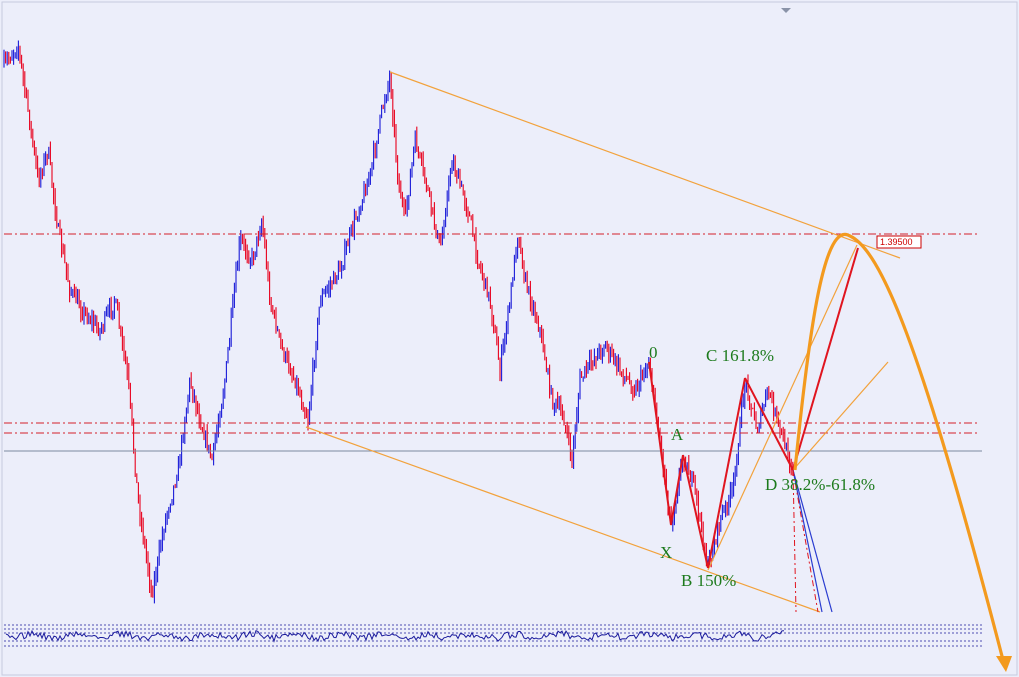 This screenshot has height=677, width=1019. I want to click on projection-dashed-b, so click(805, 541).